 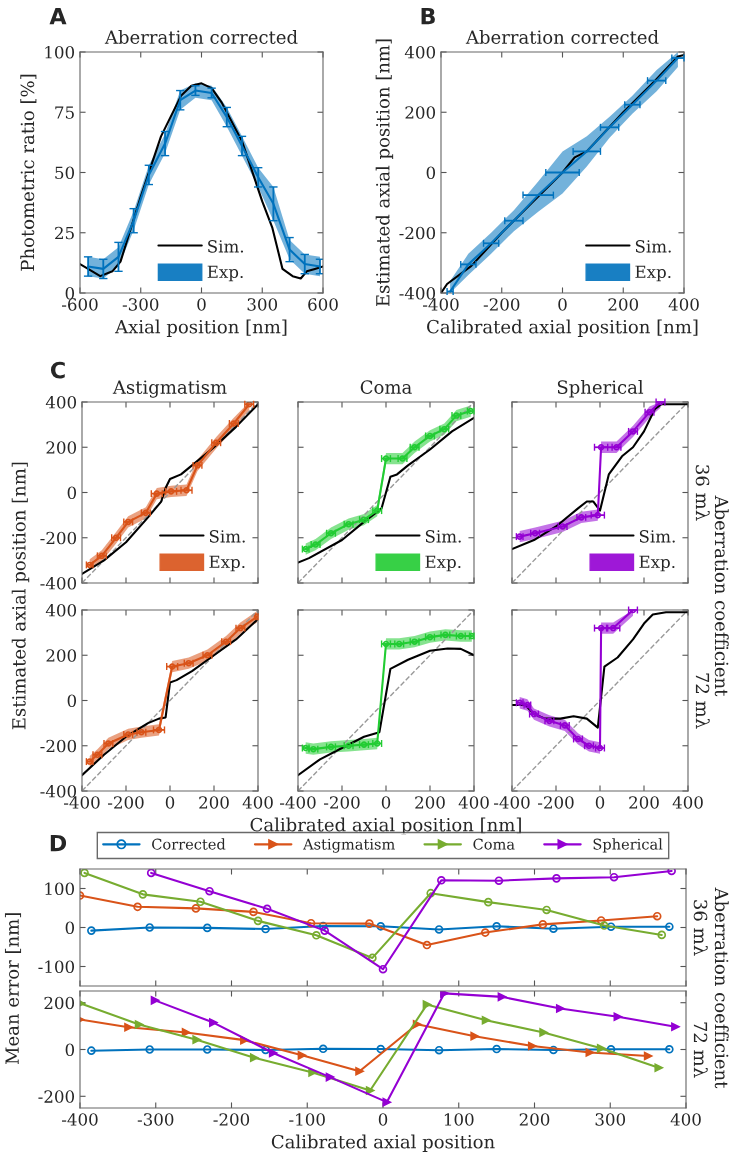 What do you see at coordinates (386, 387) in the screenshot?
I see `chart-title: Coma` at bounding box center [386, 387].